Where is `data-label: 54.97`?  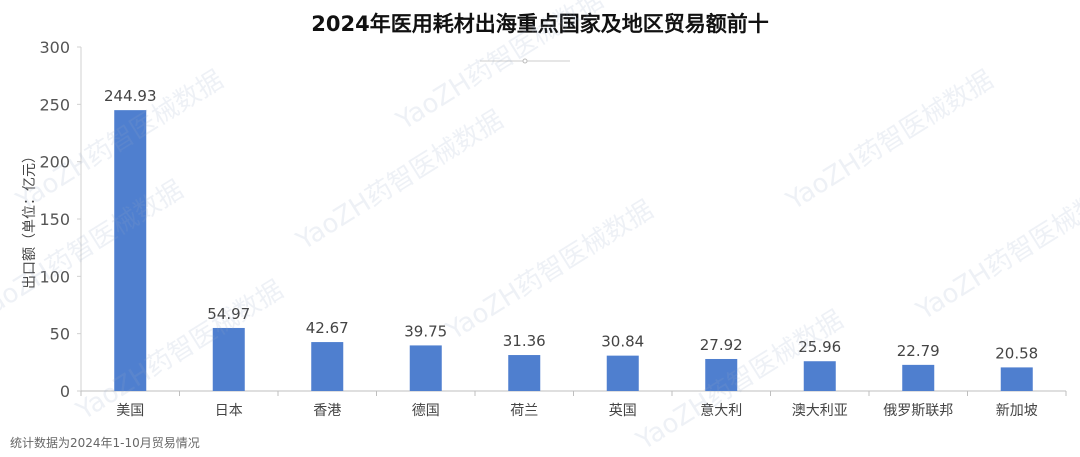
data-label: 54.97 is located at coordinates (228, 314).